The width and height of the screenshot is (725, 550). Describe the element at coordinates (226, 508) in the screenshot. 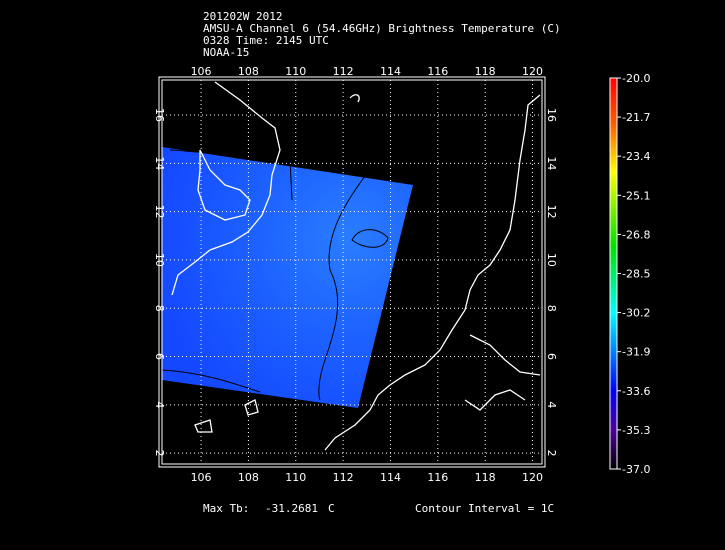

I see `max-tb-label: Max Tb:` at that location.